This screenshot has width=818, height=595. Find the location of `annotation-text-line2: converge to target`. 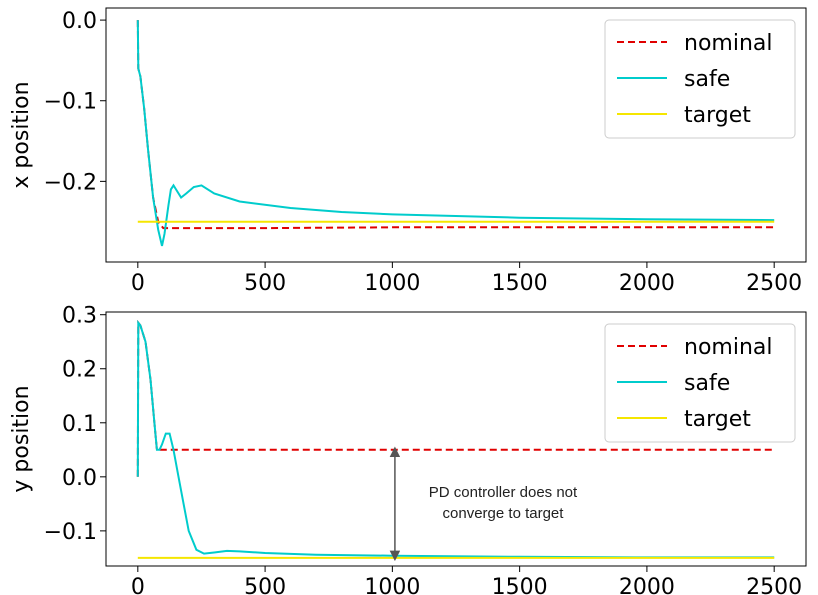

annotation-text-line2: converge to target is located at coordinates (504, 513).